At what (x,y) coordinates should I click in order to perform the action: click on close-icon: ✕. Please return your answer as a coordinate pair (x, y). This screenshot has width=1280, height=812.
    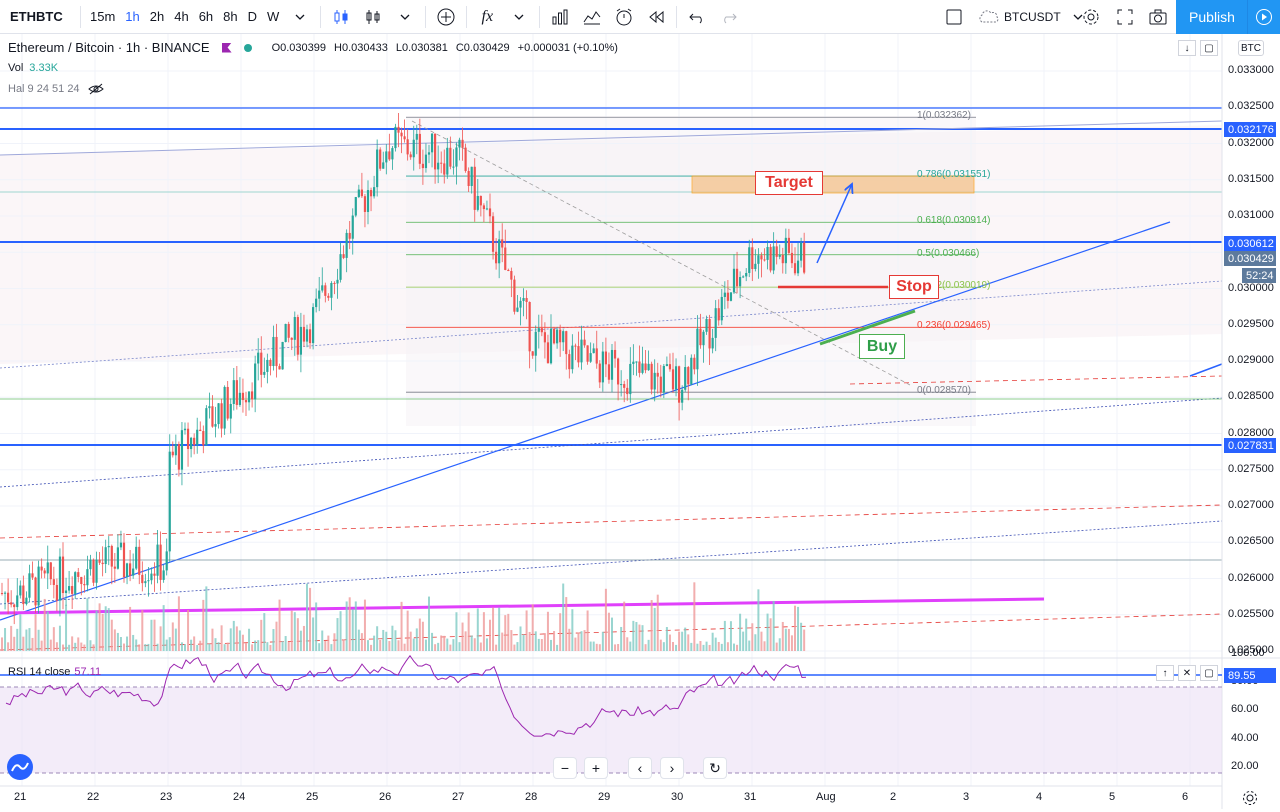
    Looking at the image, I should click on (1187, 673).